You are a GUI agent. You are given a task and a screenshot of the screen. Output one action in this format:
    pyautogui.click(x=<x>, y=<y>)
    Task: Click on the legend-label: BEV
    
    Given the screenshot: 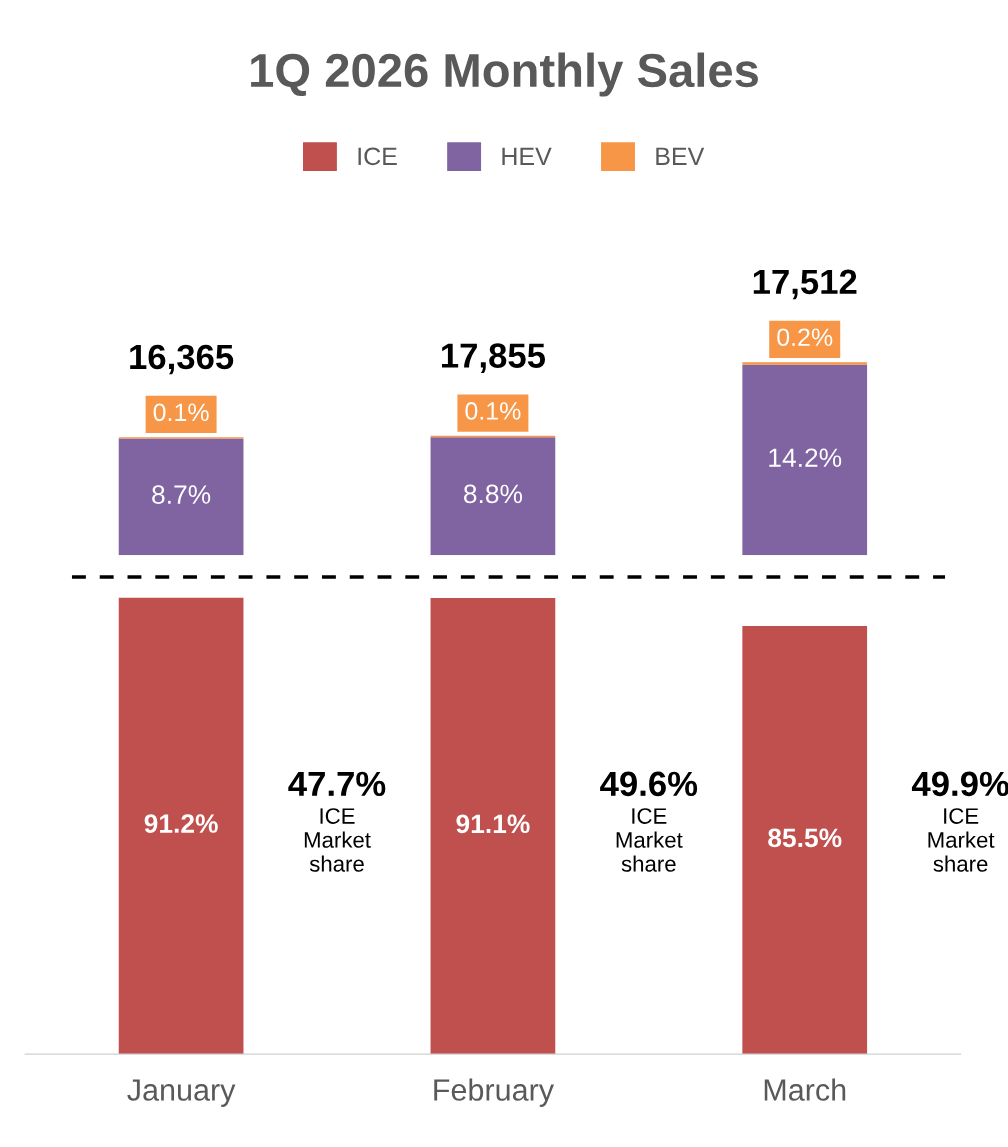 What is the action you would take?
    pyautogui.click(x=680, y=156)
    